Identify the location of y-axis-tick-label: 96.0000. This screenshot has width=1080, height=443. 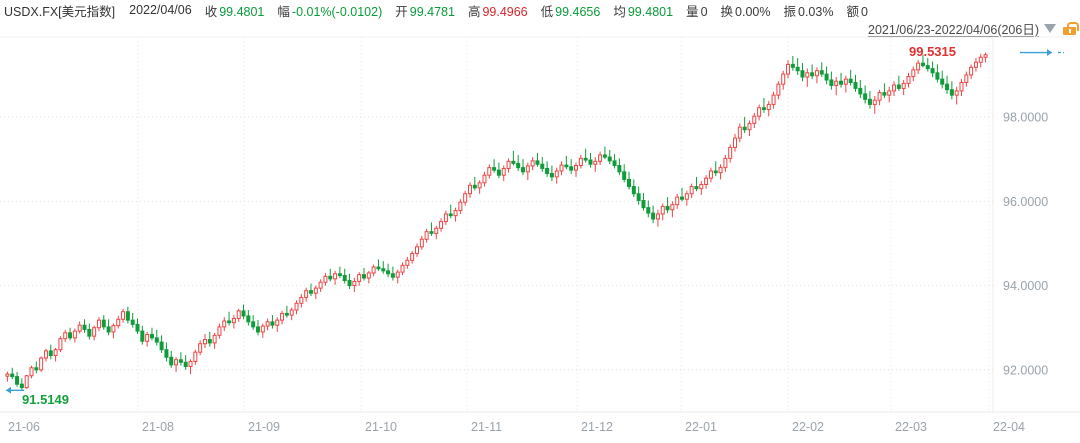
(1025, 202).